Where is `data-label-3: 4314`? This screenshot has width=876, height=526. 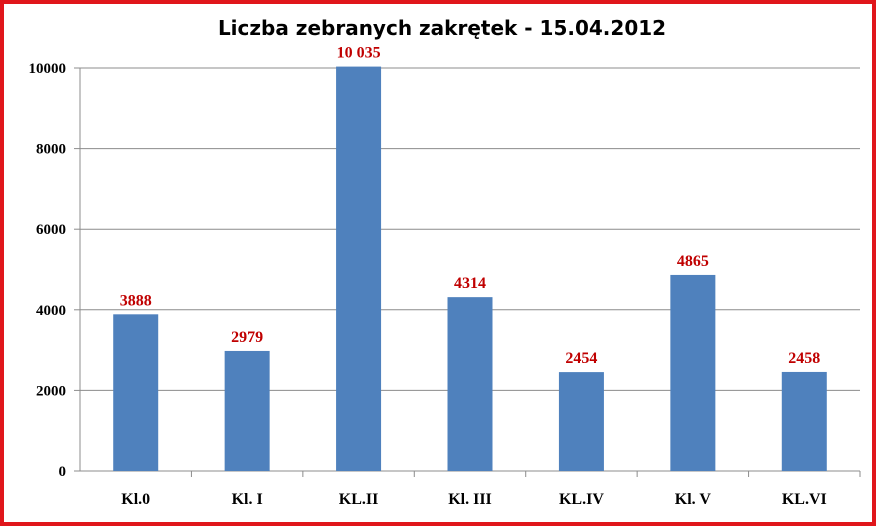 data-label-3: 4314 is located at coordinates (470, 283).